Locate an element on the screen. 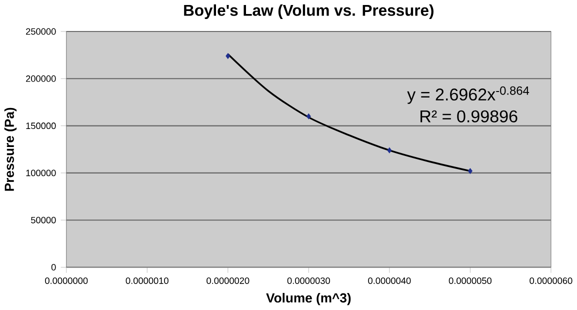  chart-title: Boyle's Law (Volum vs. Pressure) is located at coordinates (309, 12).